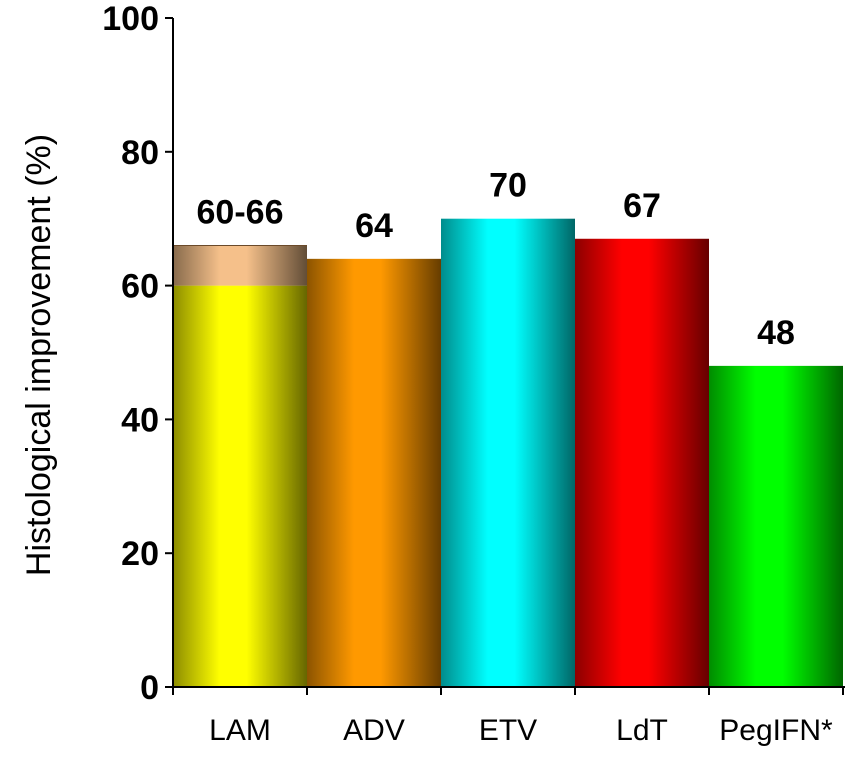  I want to click on bar-etv, so click(508, 452).